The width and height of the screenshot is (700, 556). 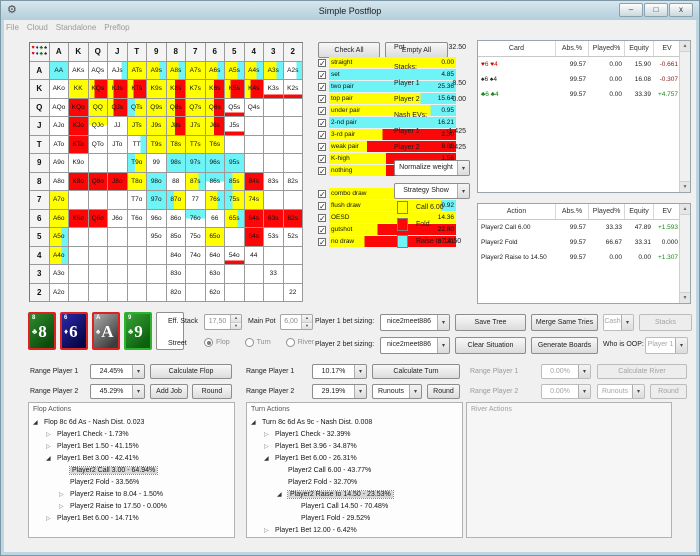 I want to click on grid-row-header-J: J, so click(x=40, y=126).